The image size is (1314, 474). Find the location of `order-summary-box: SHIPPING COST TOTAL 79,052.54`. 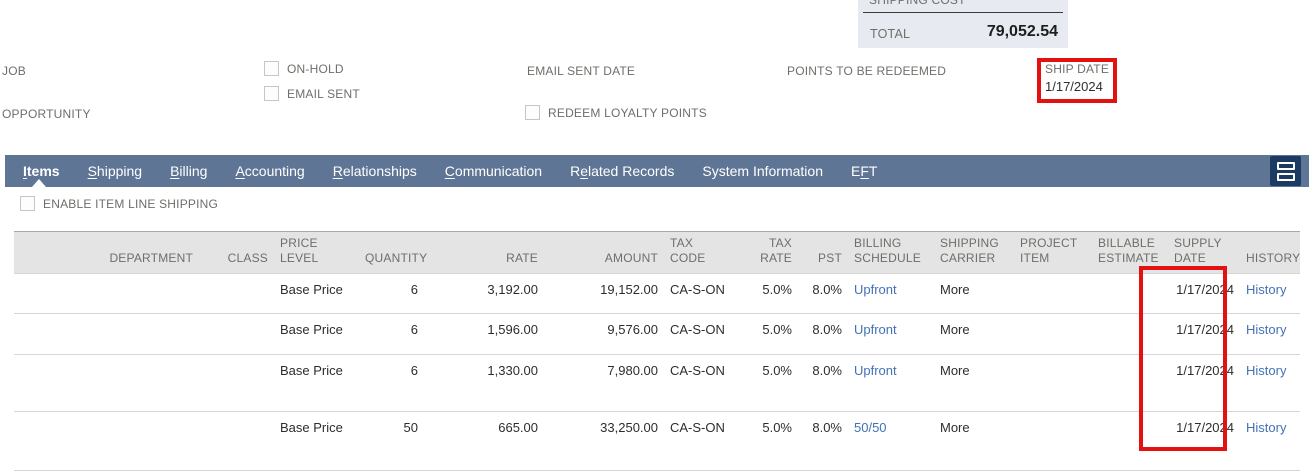

order-summary-box: SHIPPING COST TOTAL 79,052.54 is located at coordinates (963, 24).